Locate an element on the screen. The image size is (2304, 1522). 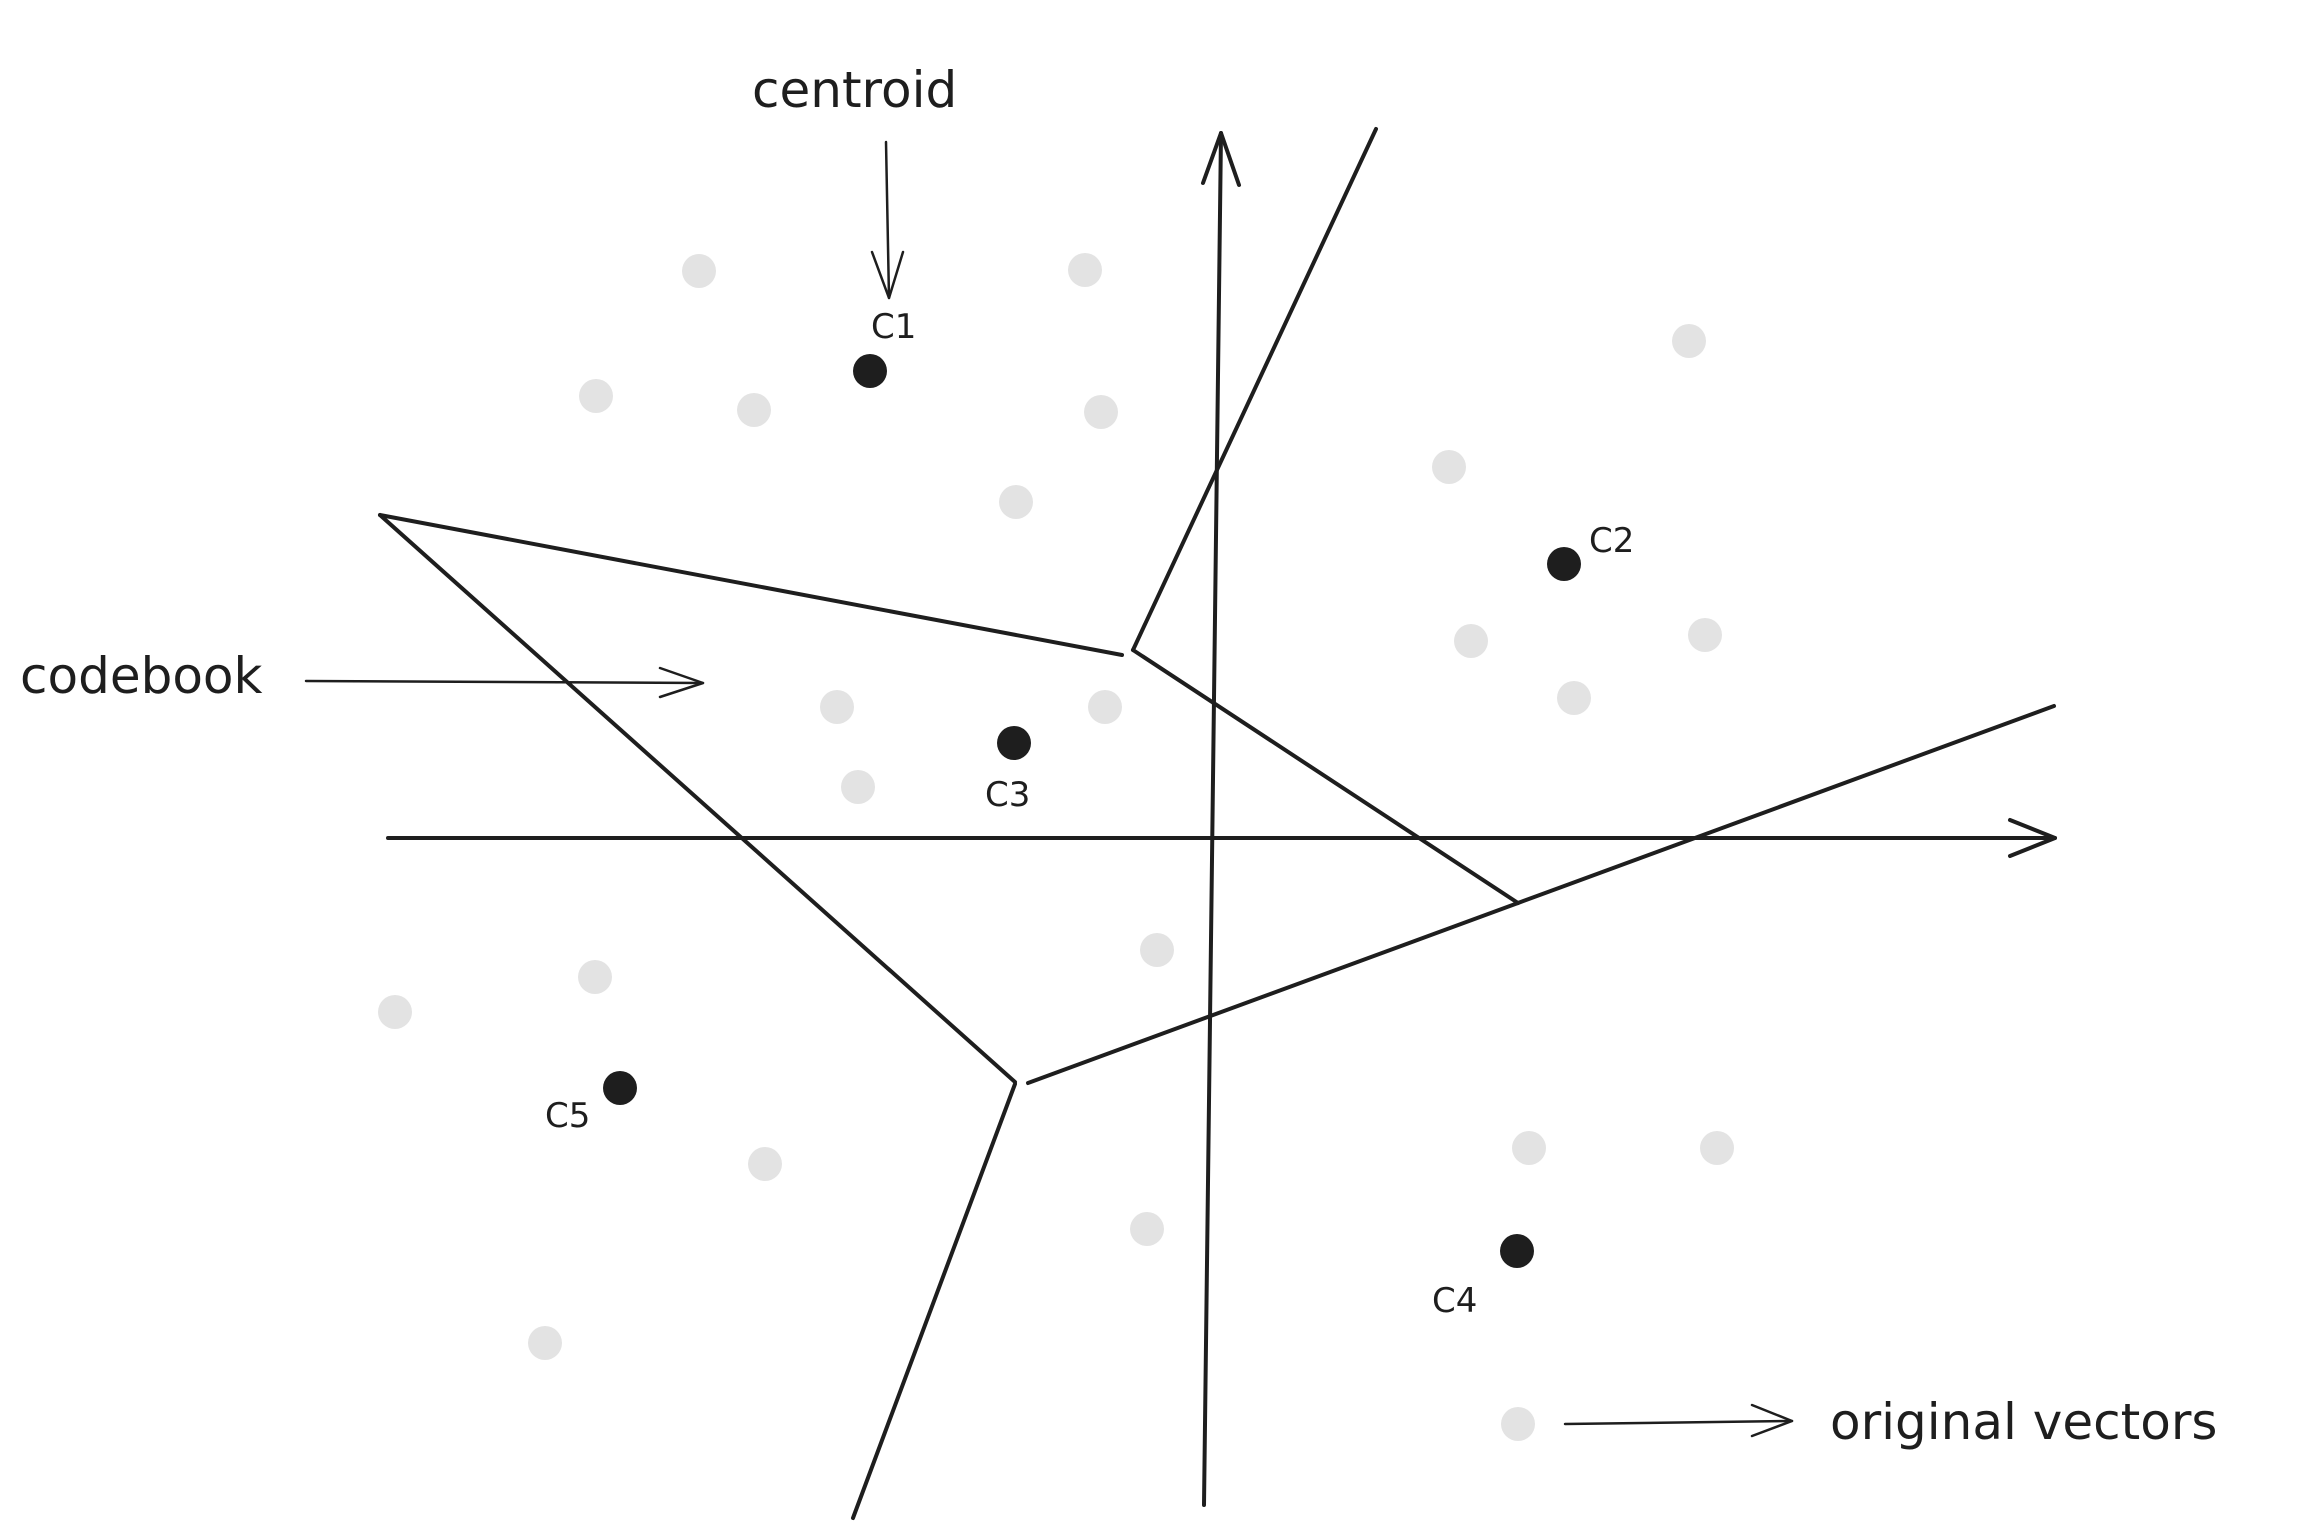
x-axis-arrowhead is located at coordinates (2032, 838).